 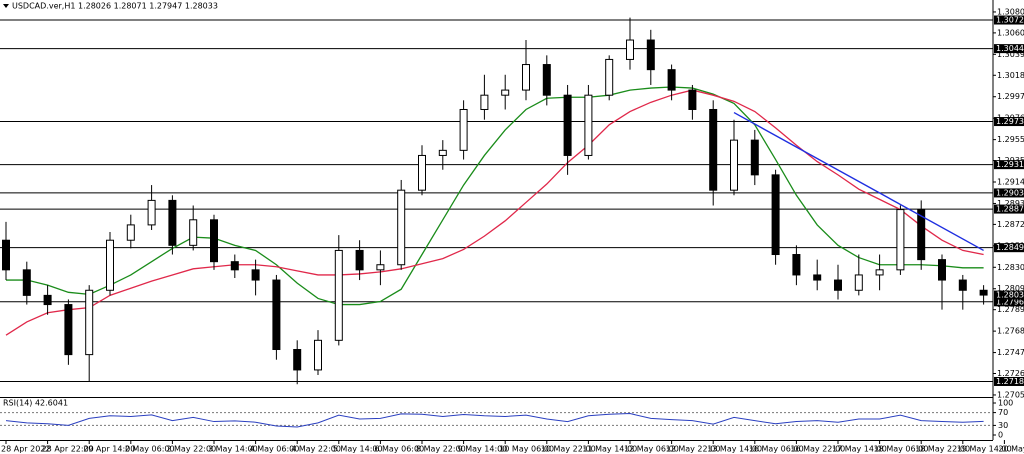 I want to click on level-label: 1.27187, so click(x=1010, y=381).